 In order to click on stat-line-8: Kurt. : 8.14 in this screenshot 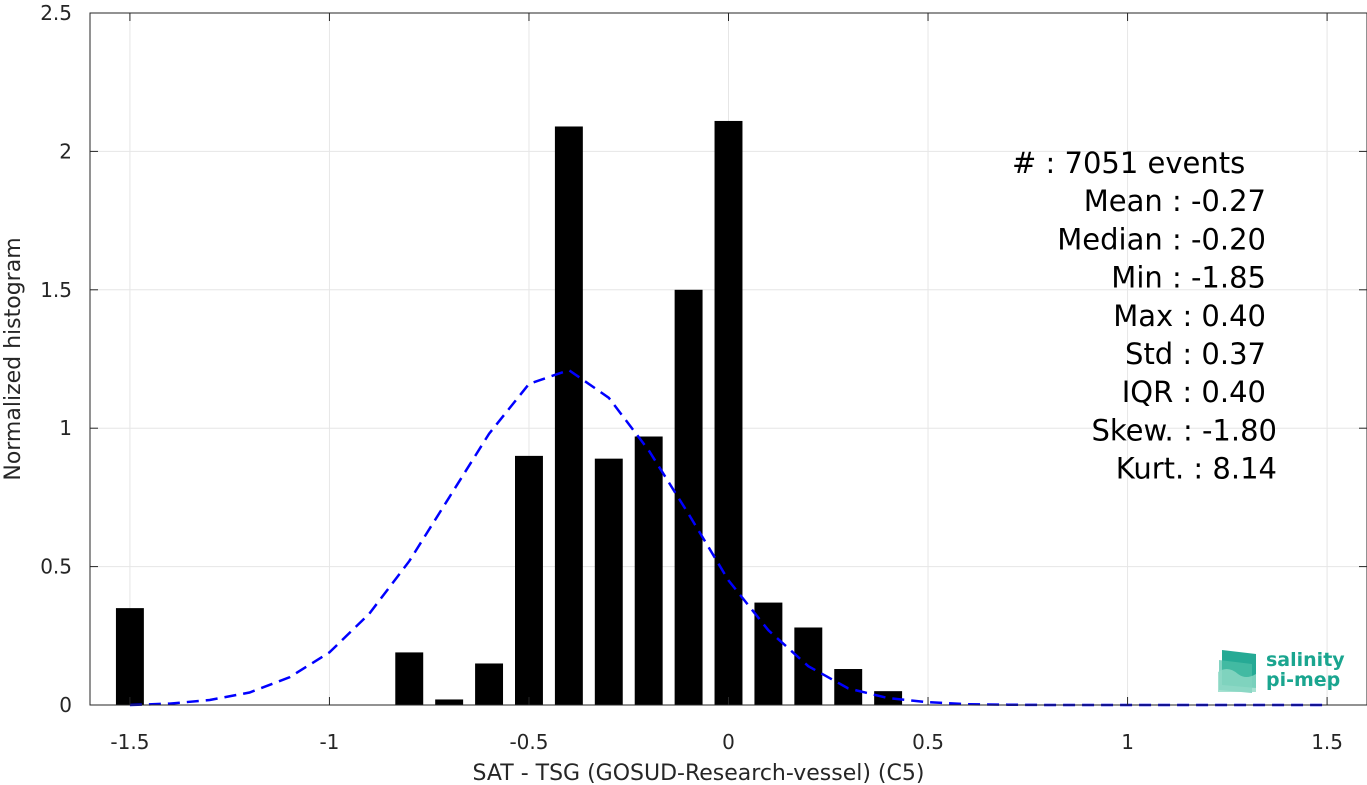, I will do `click(1196, 469)`.